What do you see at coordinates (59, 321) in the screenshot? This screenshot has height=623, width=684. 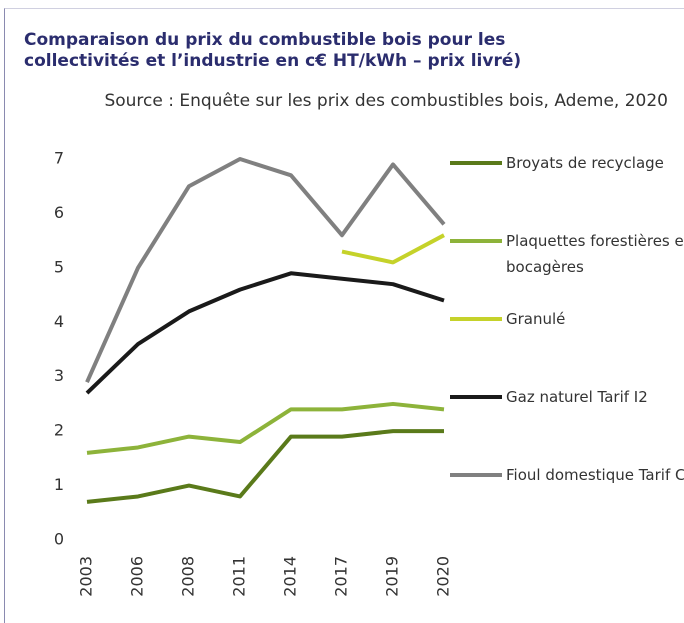 I see `y-tick-label: 4` at bounding box center [59, 321].